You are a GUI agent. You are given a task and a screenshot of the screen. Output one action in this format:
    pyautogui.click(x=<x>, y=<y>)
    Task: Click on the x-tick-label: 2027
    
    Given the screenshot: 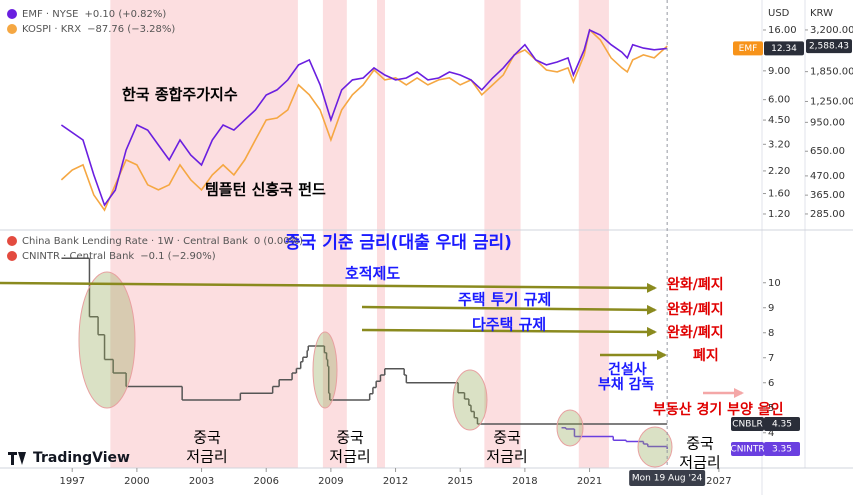 What is the action you would take?
    pyautogui.click(x=718, y=481)
    